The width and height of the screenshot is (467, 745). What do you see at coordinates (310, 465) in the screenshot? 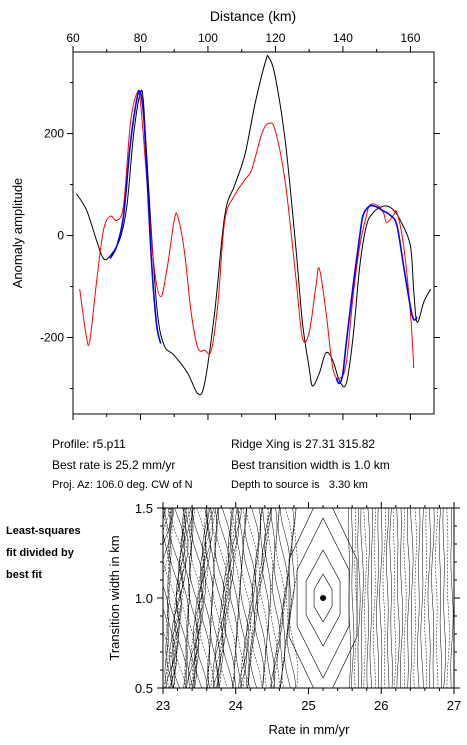
I see `info-best-width: Best transition width is 1.0 km` at bounding box center [310, 465].